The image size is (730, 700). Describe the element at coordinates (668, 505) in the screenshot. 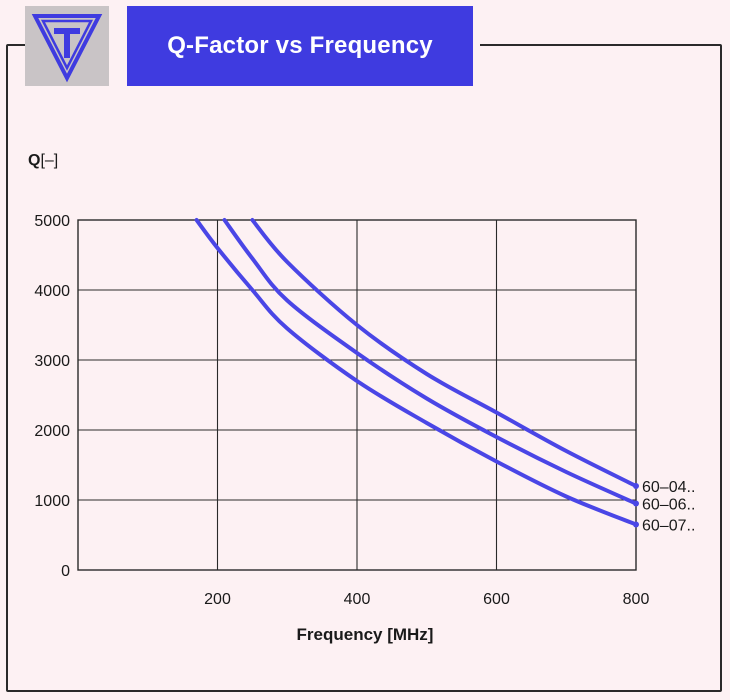

I see `series-label: 60–06..` at that location.